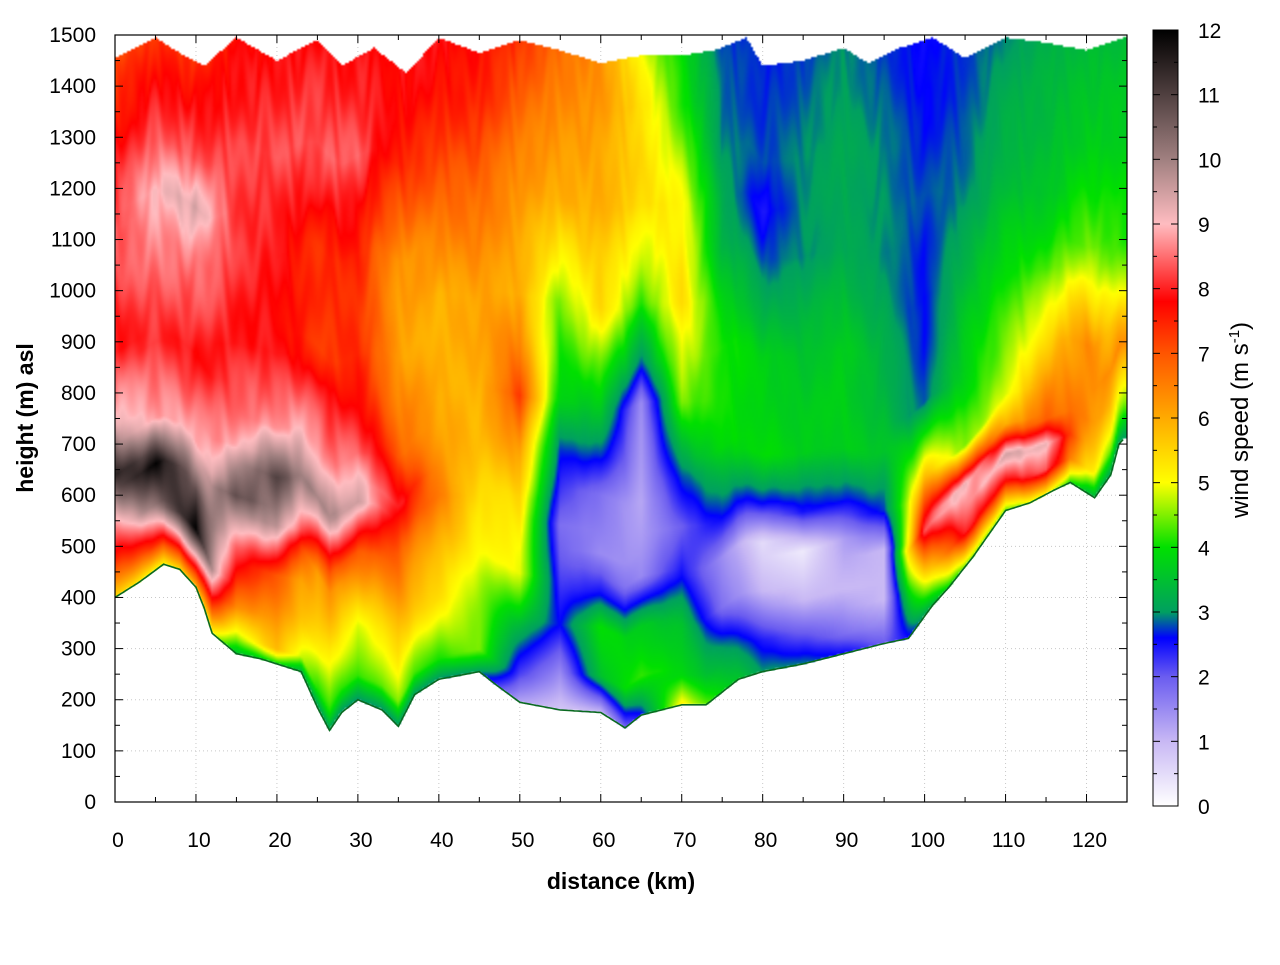 The width and height of the screenshot is (1280, 965). Describe the element at coordinates (72, 137) in the screenshot. I see `y-tick-label: 1300` at that location.